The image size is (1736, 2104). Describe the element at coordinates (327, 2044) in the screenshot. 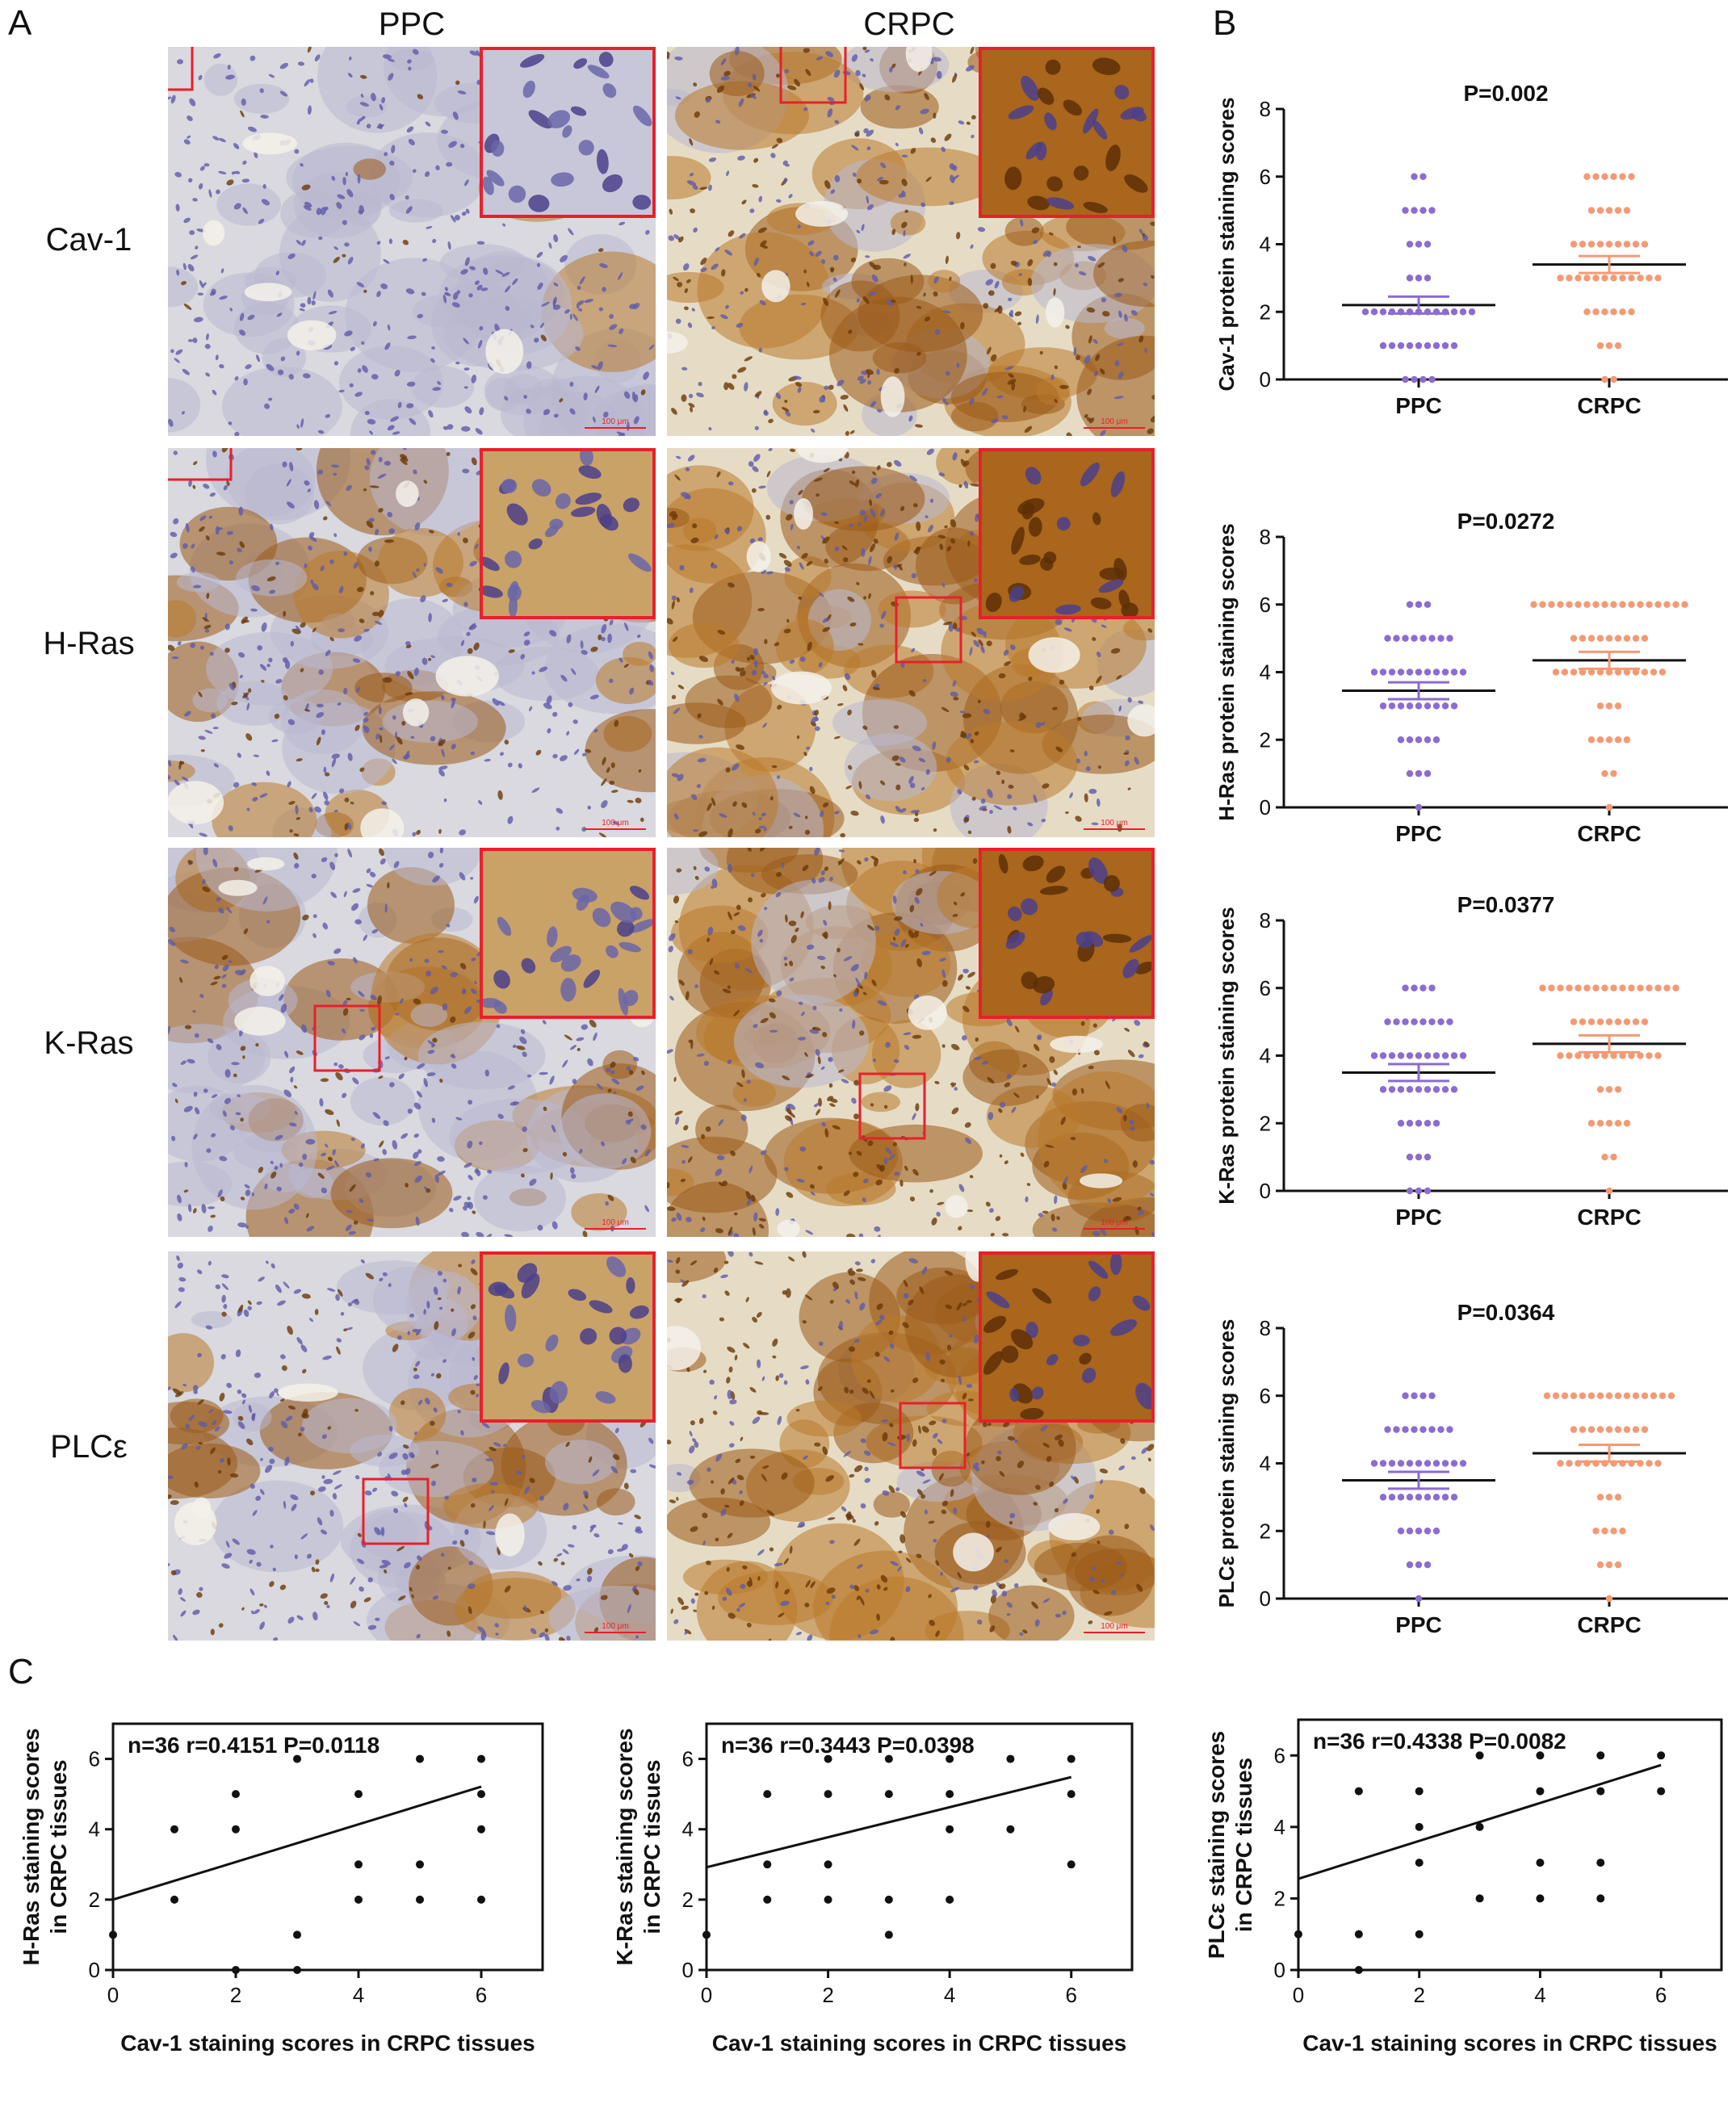

I see `x-axis-label: Cav-1 staining scores in CRPC tissues` at that location.